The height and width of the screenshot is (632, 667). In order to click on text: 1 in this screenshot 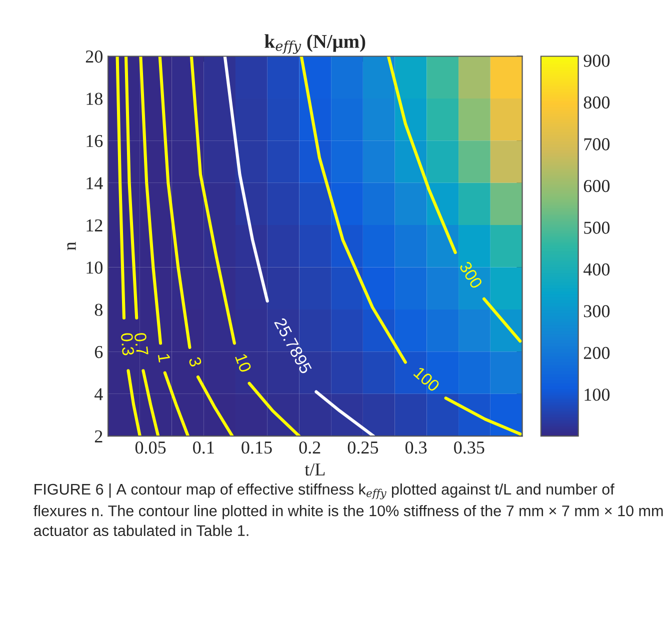, I will do `click(164, 358)`.